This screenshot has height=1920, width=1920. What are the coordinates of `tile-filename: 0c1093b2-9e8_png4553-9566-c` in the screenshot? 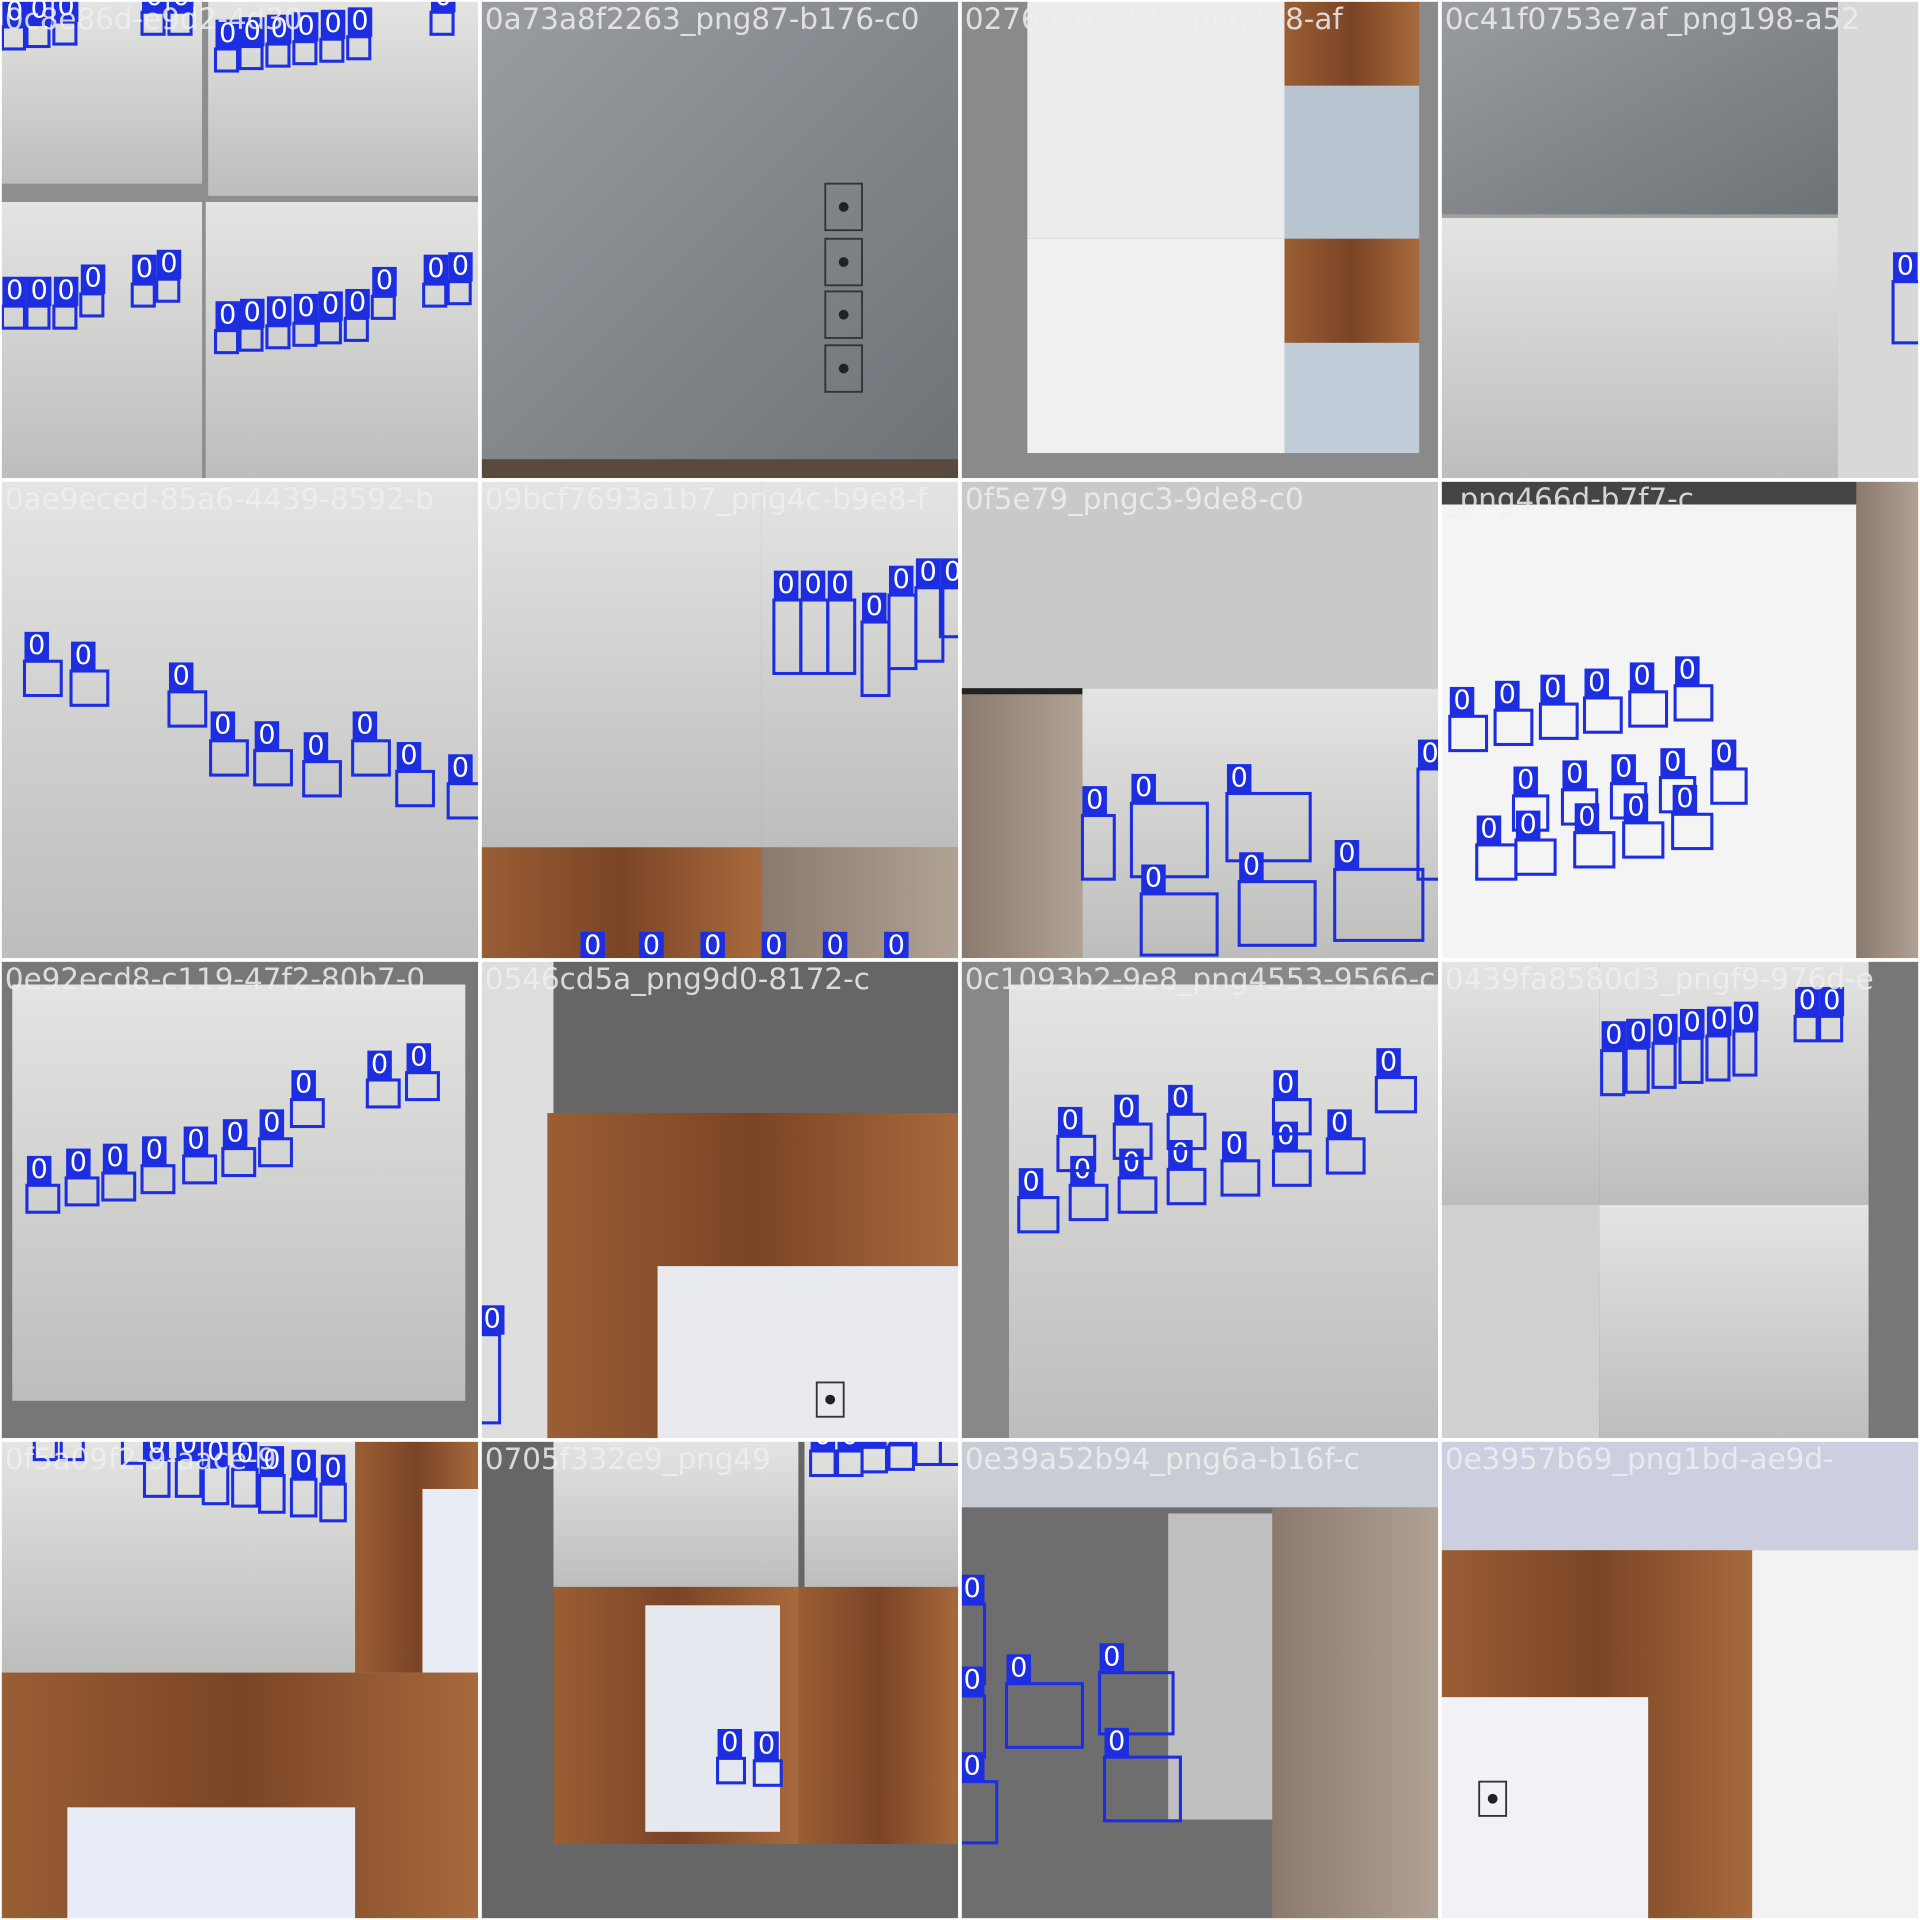 It's located at (1200, 979).